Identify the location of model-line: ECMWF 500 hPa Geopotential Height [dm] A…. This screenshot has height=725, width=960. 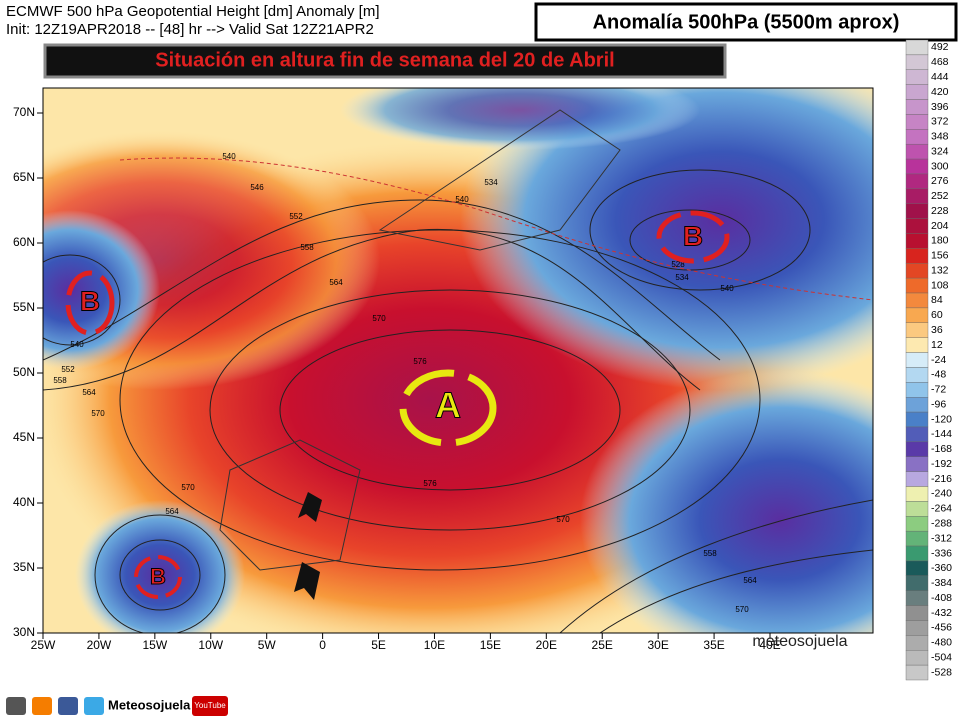
(193, 11).